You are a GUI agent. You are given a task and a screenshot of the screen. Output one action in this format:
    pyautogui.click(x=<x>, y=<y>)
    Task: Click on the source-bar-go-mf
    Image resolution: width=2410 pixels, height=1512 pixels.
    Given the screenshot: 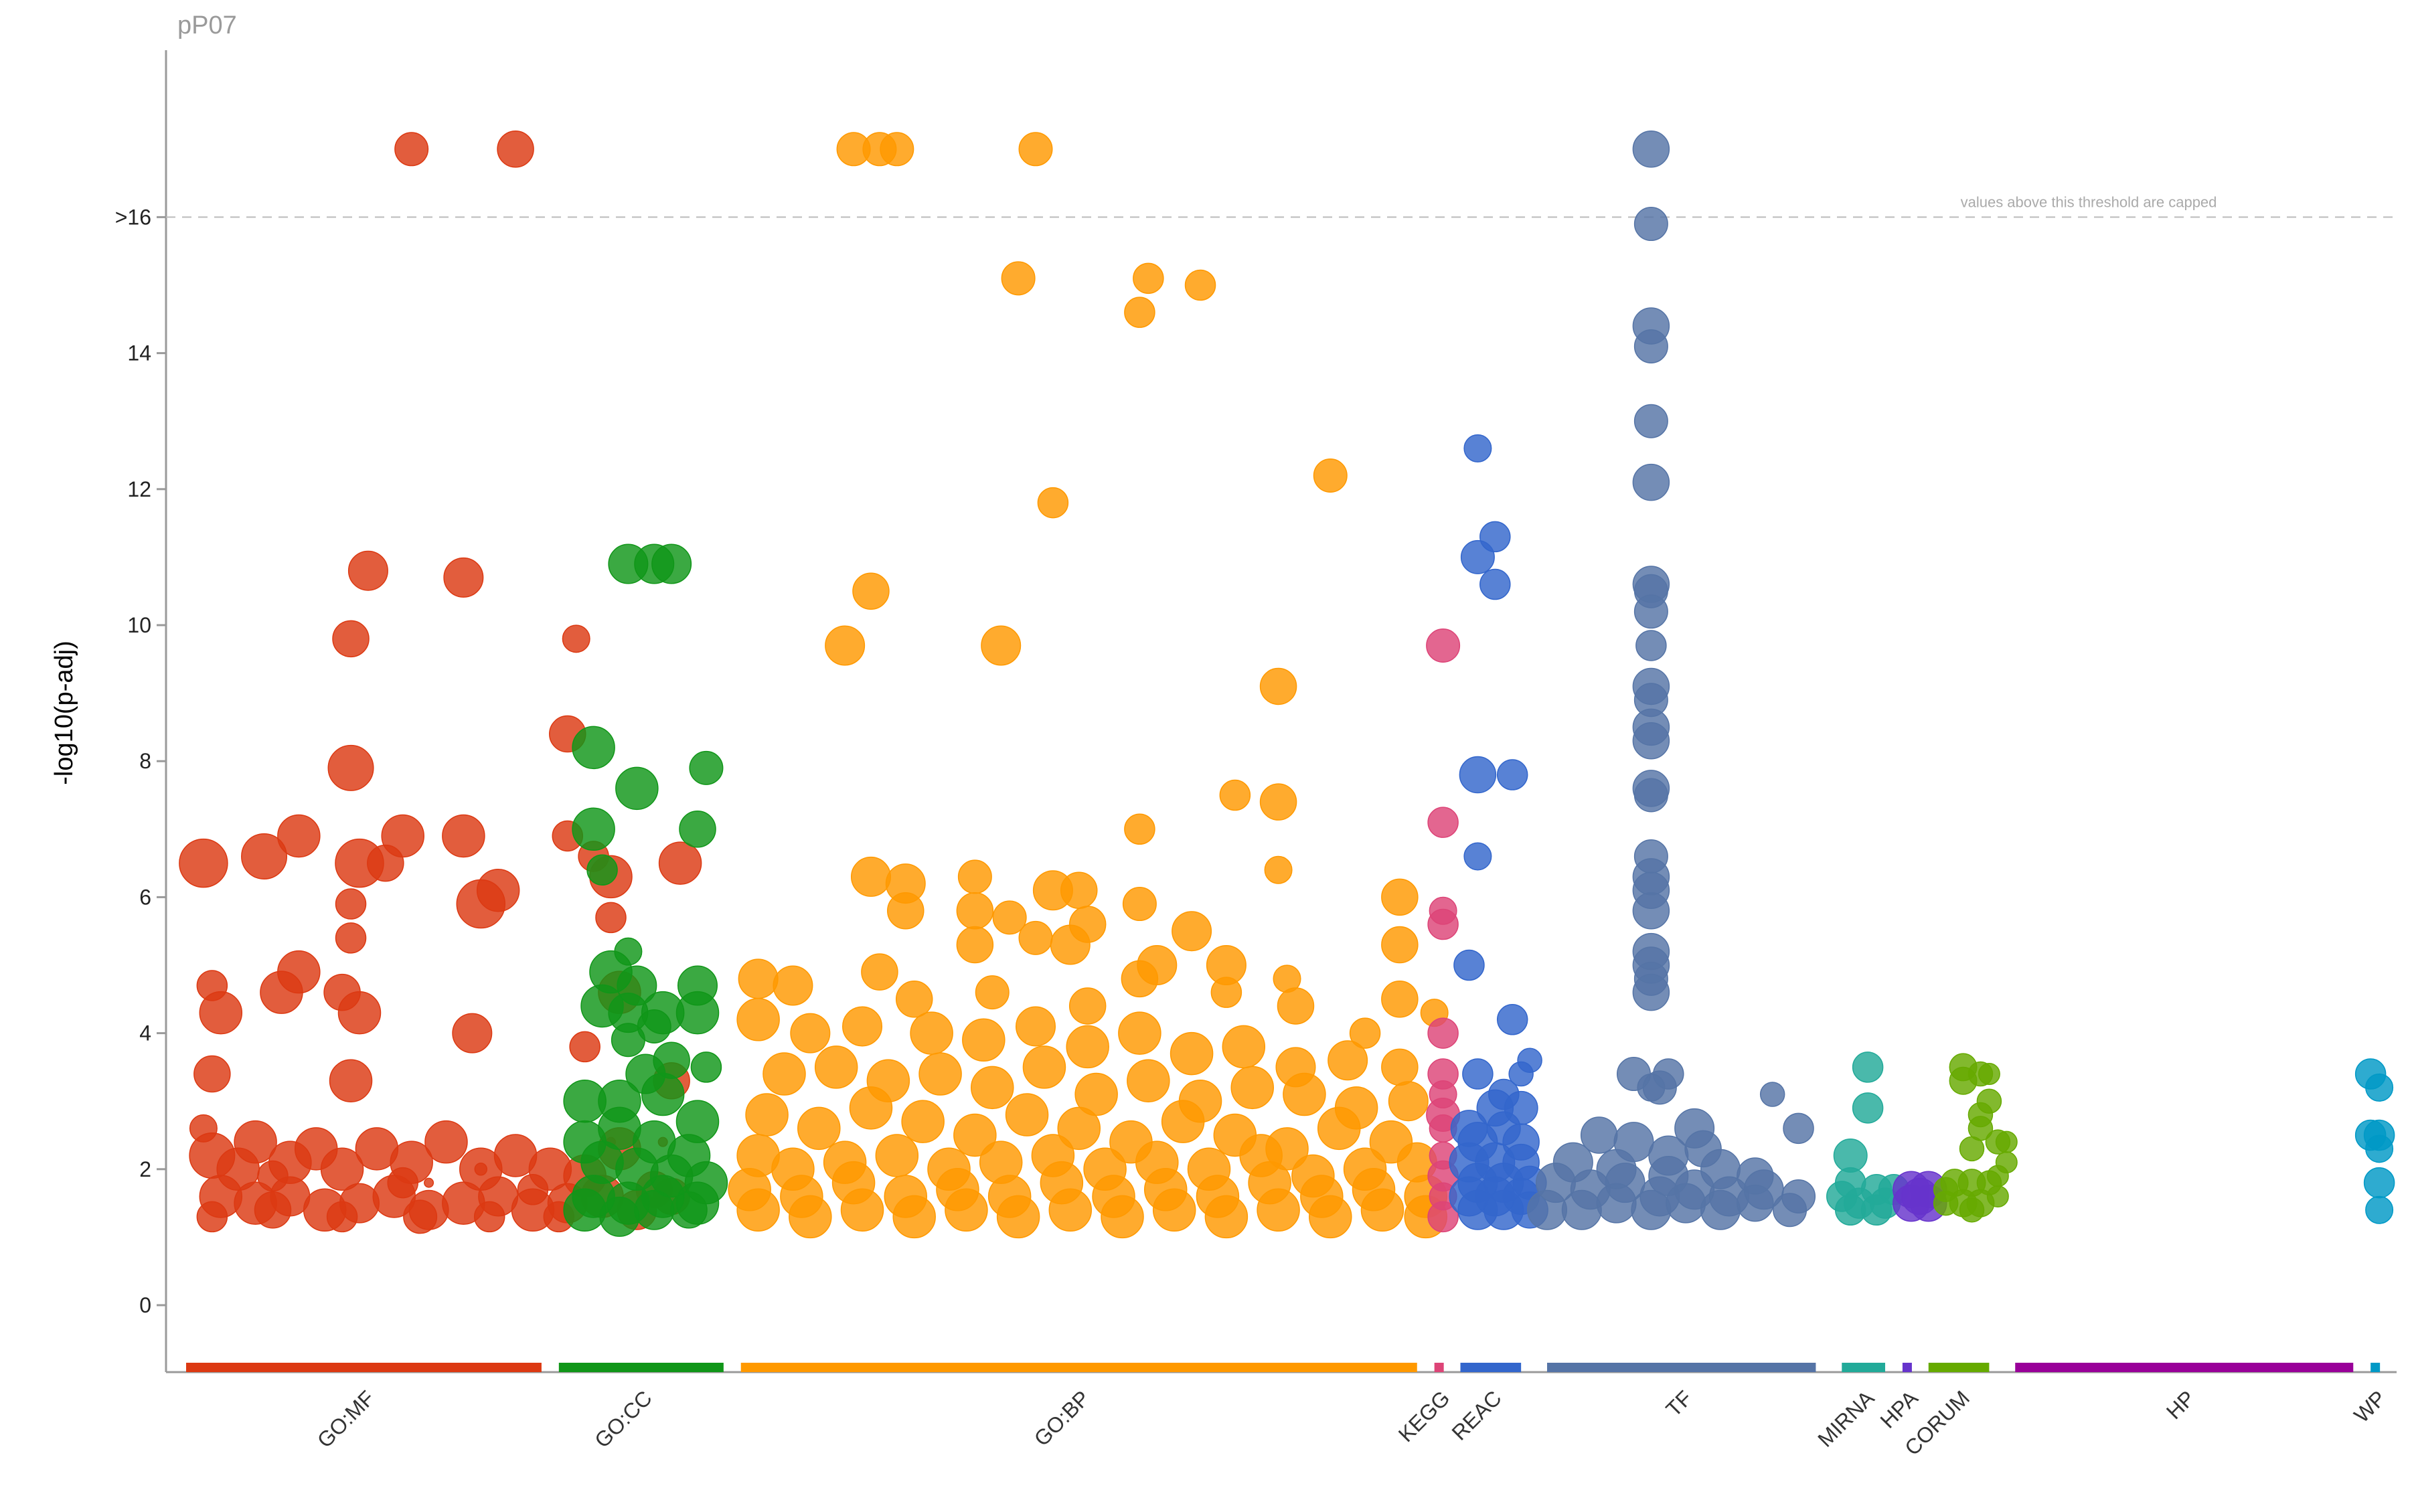 What is the action you would take?
    pyautogui.click(x=364, y=1367)
    